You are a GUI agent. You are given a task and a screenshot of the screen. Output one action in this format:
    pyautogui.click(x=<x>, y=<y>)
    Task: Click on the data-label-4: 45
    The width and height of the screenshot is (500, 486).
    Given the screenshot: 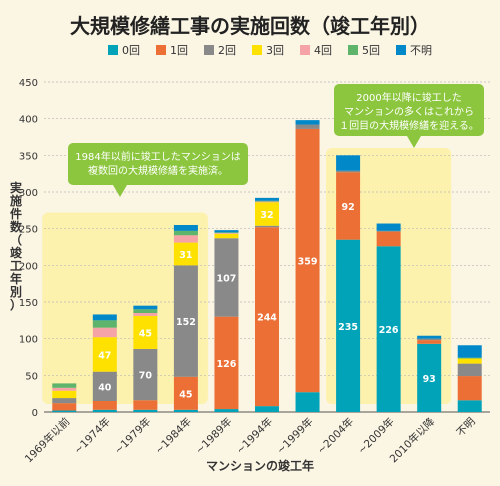 What is the action you would take?
    pyautogui.click(x=185, y=394)
    